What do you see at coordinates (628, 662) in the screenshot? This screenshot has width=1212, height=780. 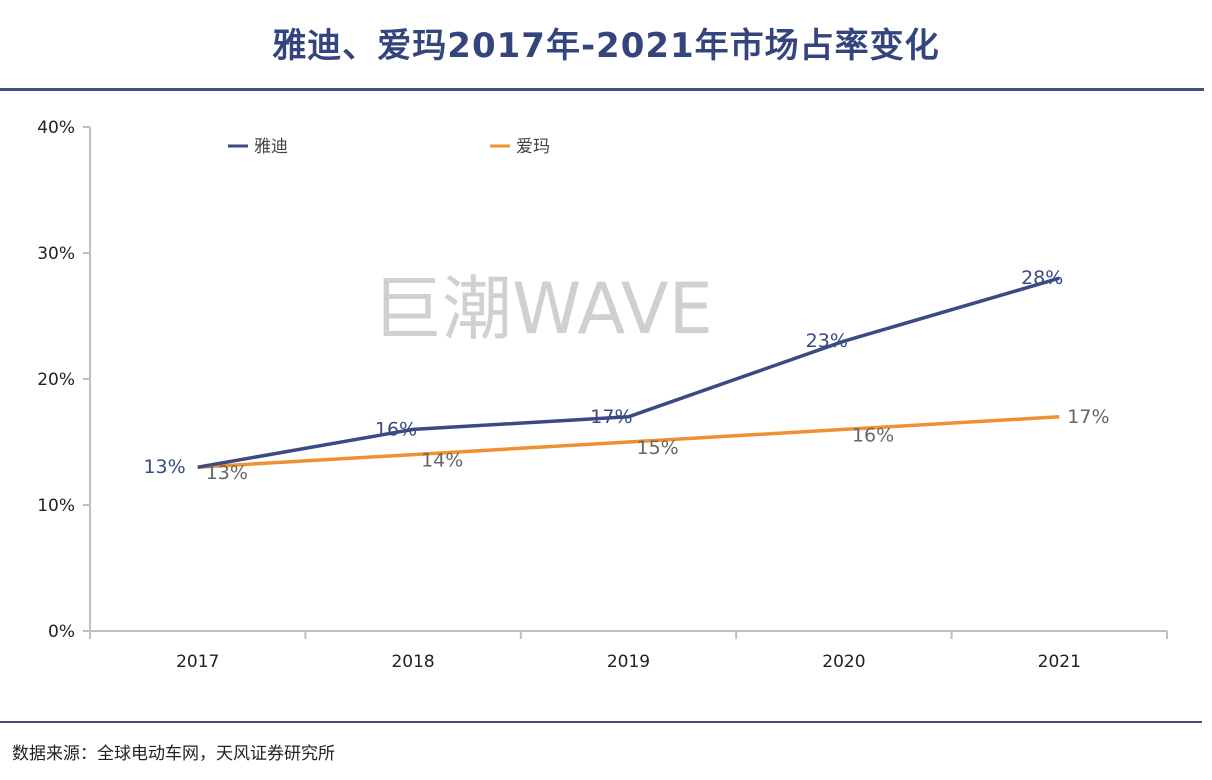 I see `x-tick-label: 2019` at bounding box center [628, 662].